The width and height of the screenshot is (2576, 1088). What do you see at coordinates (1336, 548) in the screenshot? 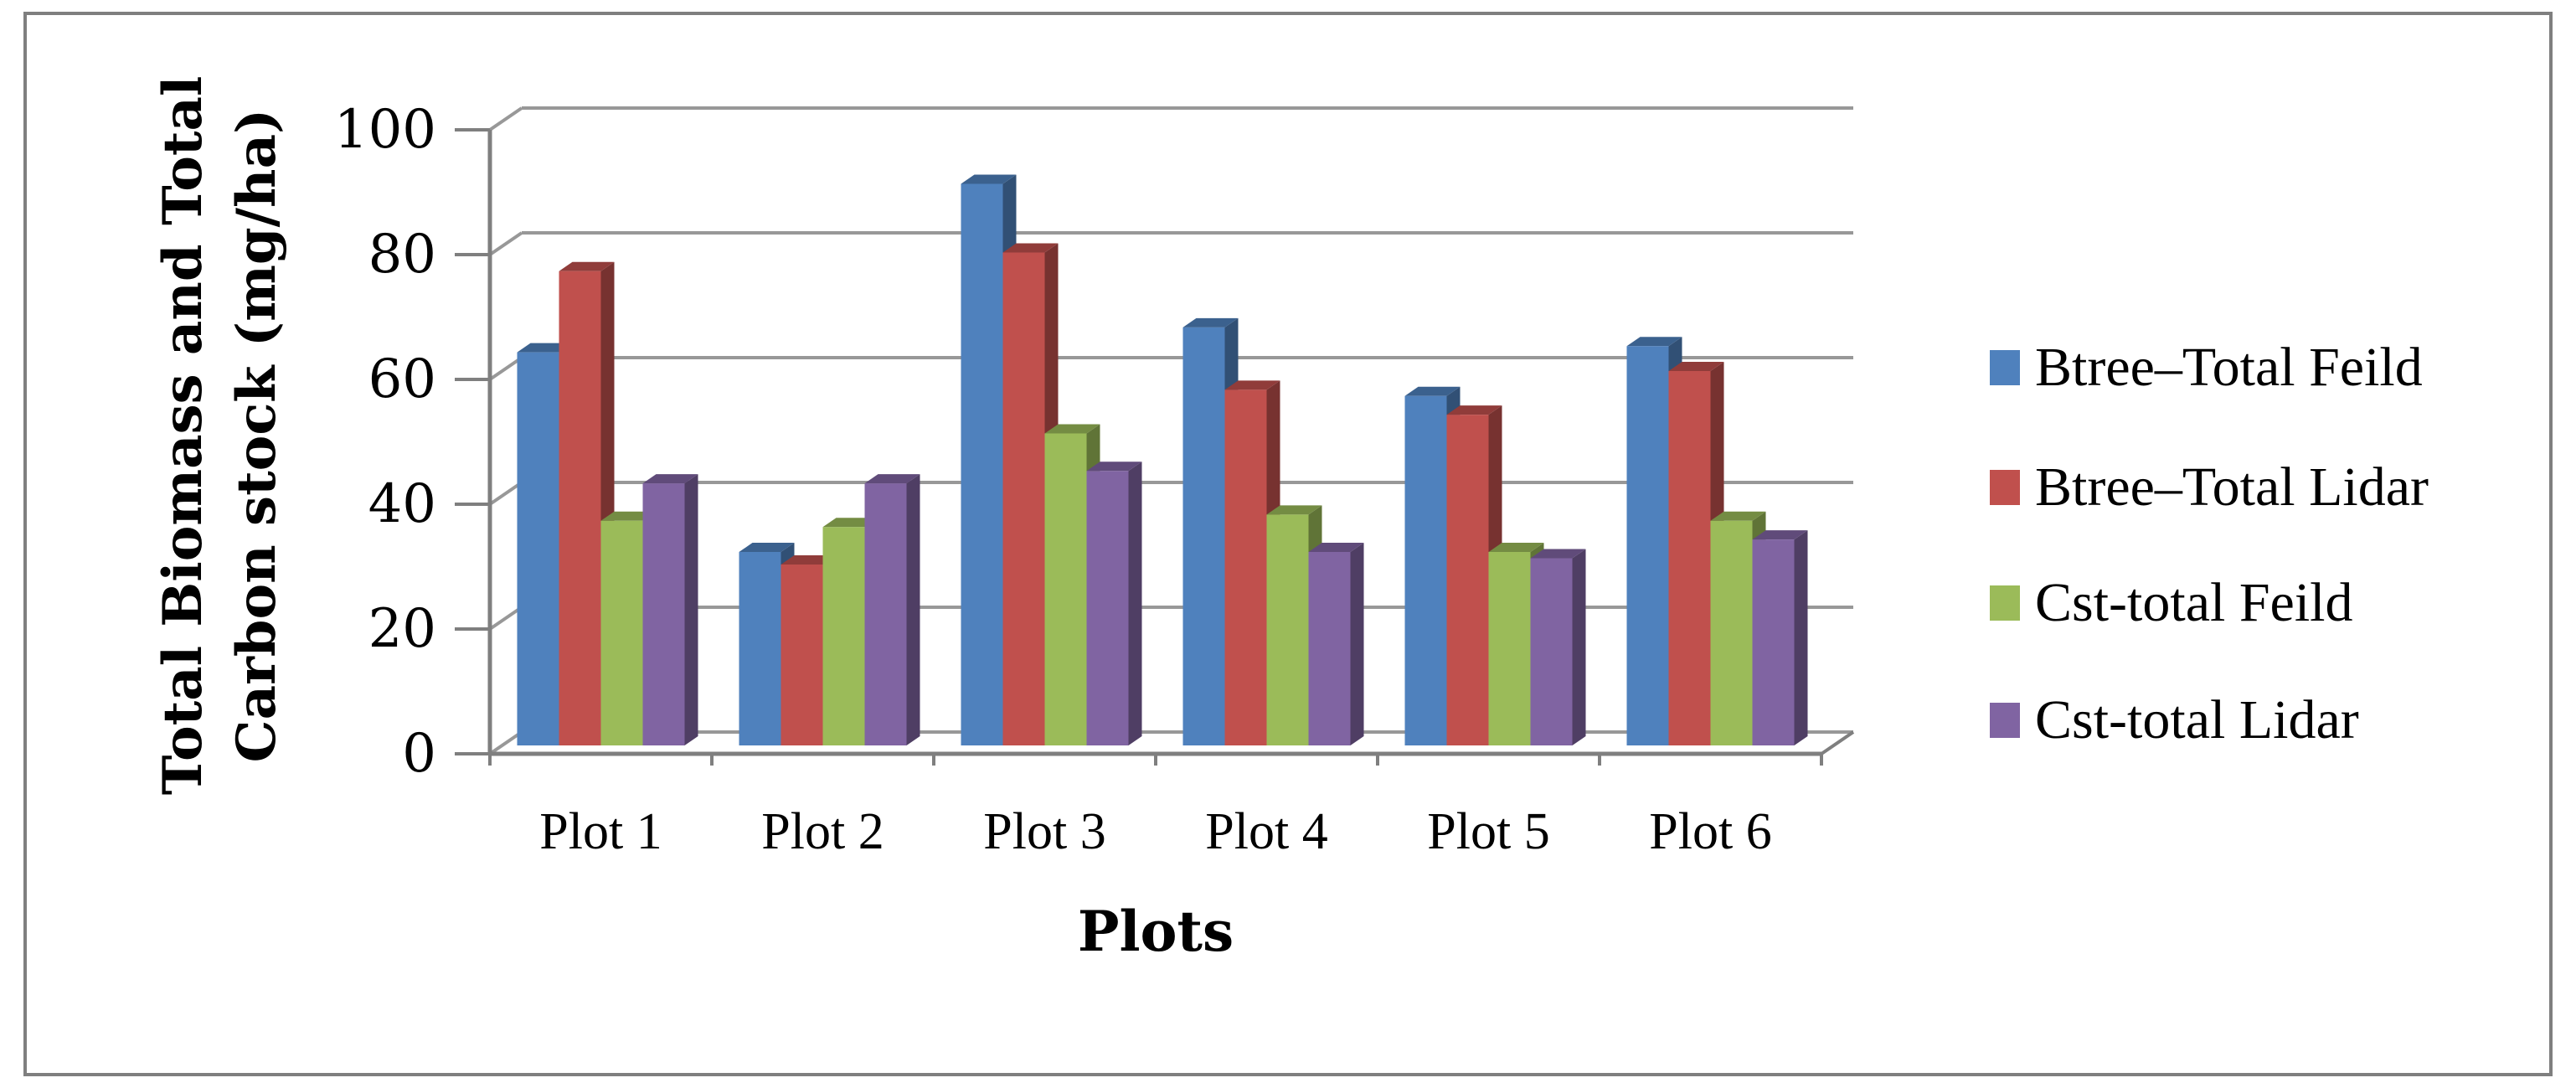
I see `bar-top-plot-4-cst-total-lidar` at bounding box center [1336, 548].